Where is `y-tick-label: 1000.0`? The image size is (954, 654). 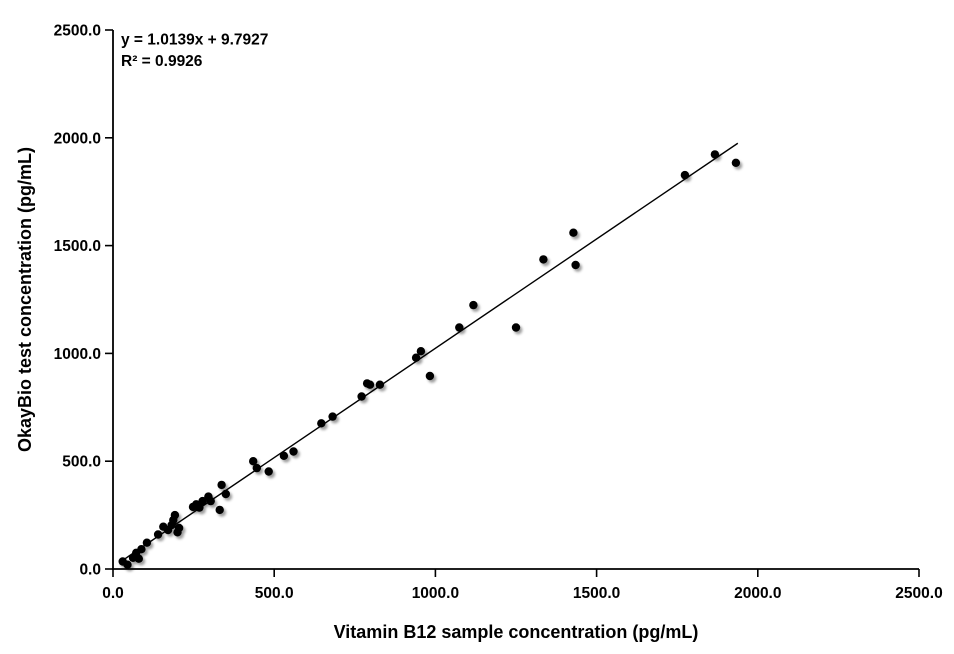 y-tick-label: 1000.0 is located at coordinates (77, 354).